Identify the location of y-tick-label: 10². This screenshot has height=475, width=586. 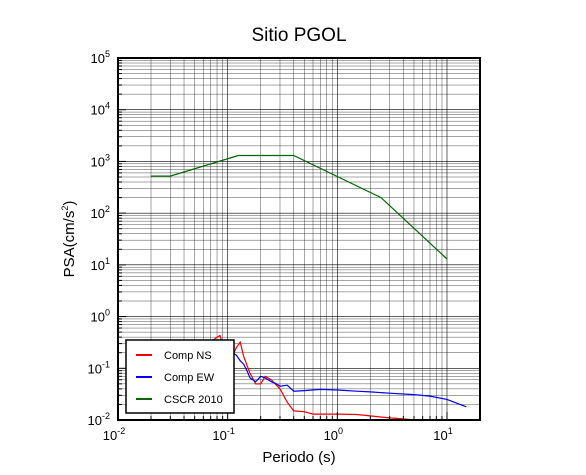
(100, 212).